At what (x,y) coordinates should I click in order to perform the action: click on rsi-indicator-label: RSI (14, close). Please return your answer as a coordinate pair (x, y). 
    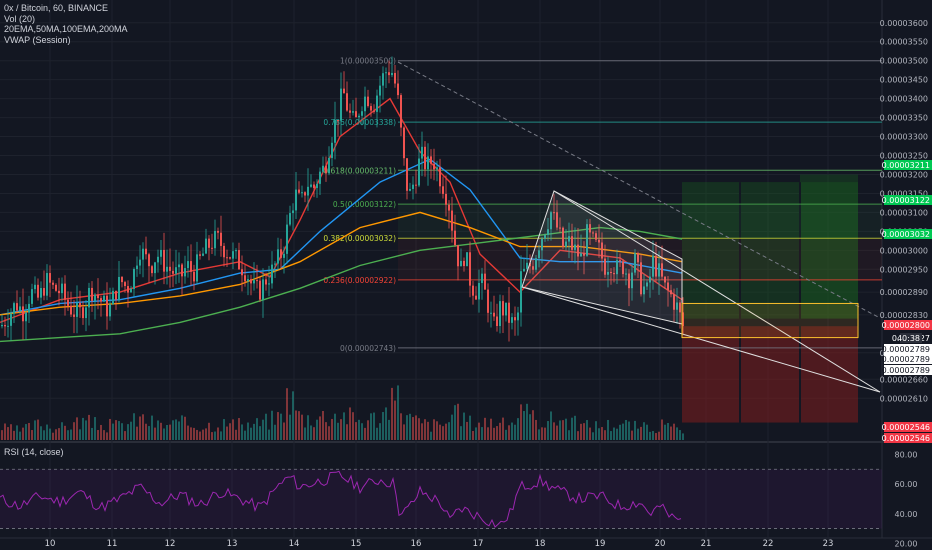
    Looking at the image, I should click on (34, 452).